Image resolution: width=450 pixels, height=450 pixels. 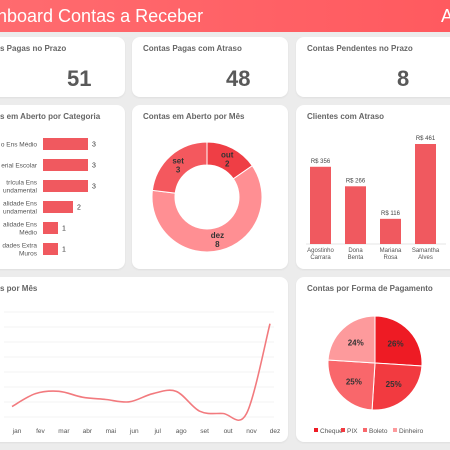 I want to click on slice-value-label: 2, so click(x=227, y=163).